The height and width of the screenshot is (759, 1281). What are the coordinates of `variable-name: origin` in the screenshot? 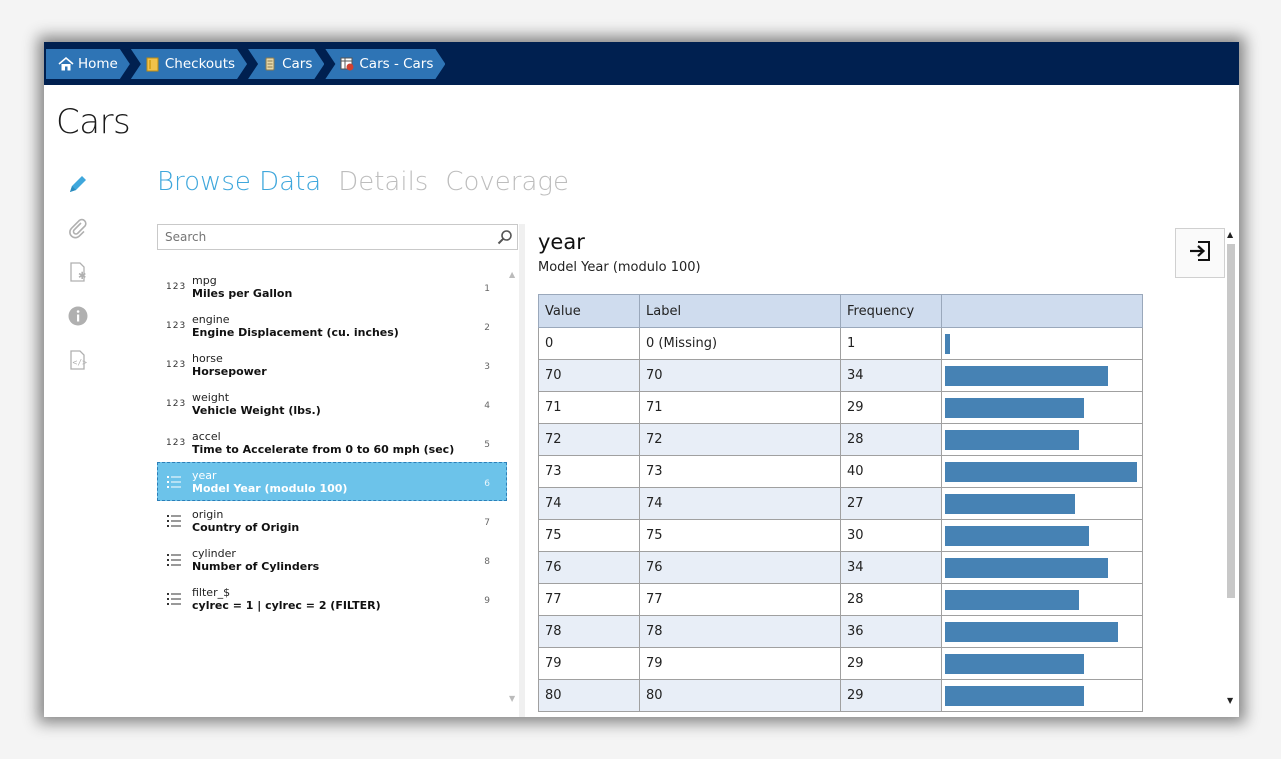 It's located at (208, 514).